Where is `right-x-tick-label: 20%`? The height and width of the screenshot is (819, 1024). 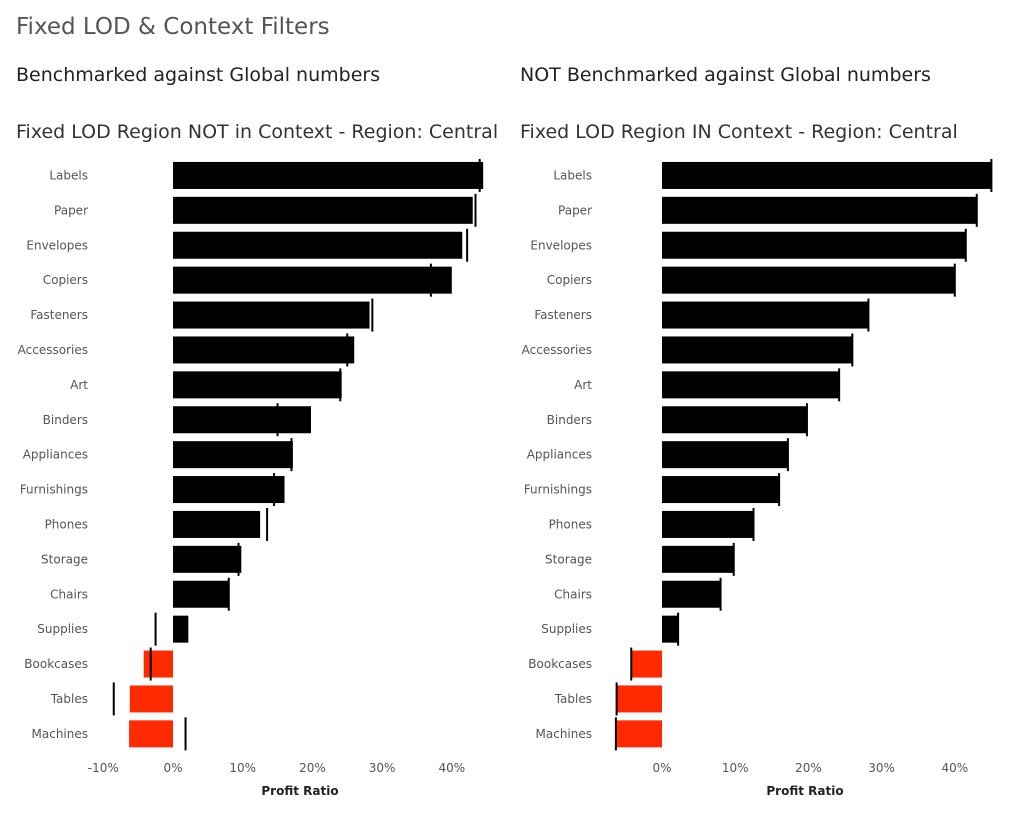 right-x-tick-label: 20% is located at coordinates (808, 768).